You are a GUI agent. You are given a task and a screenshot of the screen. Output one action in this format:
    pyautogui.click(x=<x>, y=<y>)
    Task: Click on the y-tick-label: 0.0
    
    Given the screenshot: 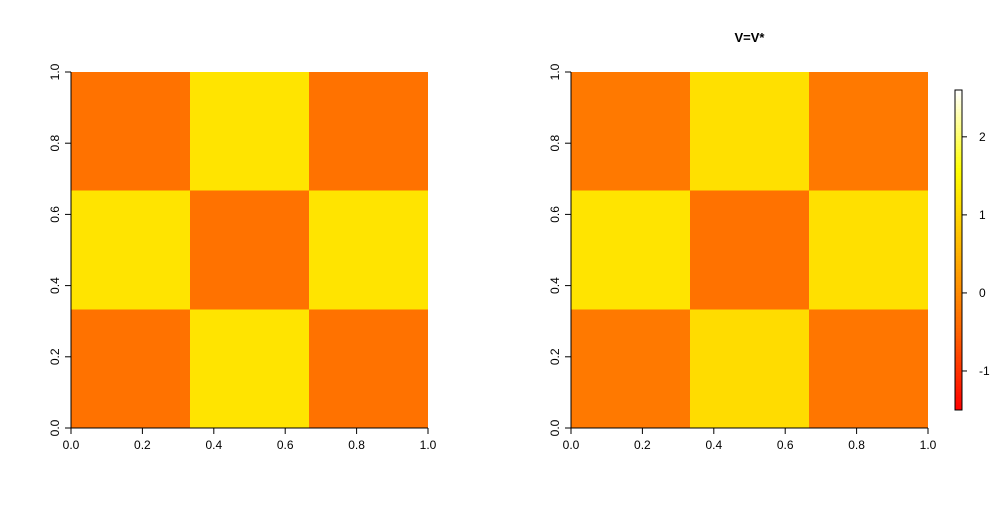 What is the action you would take?
    pyautogui.click(x=555, y=427)
    